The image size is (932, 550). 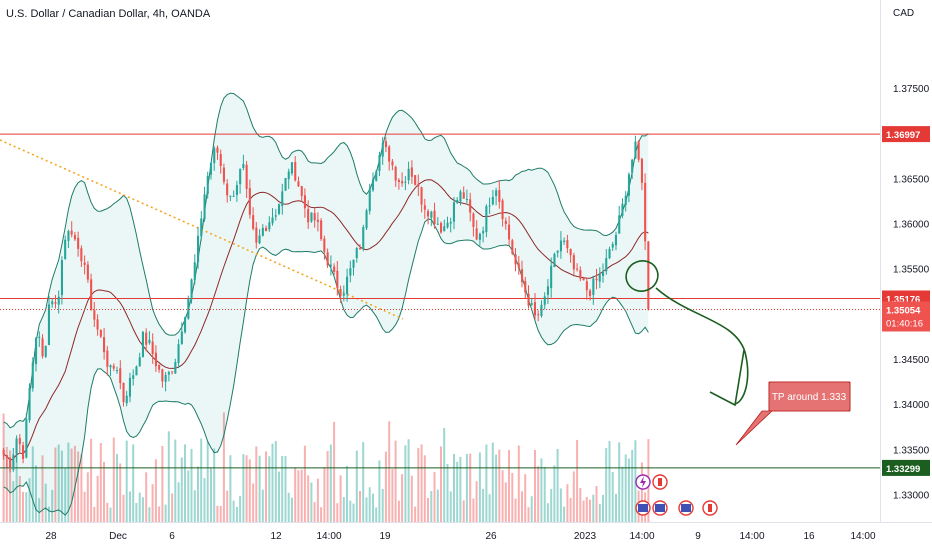 I want to click on highlight-circle, so click(x=642, y=275).